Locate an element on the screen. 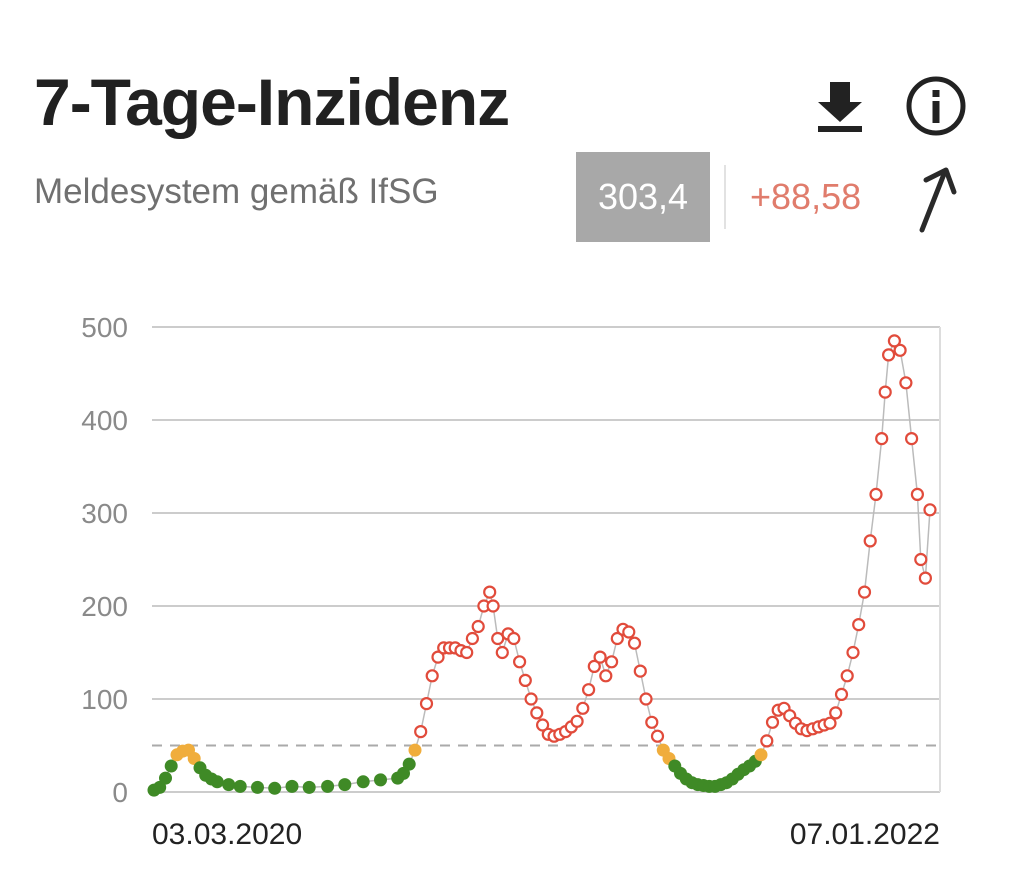 This screenshot has width=1012, height=894. download-icon is located at coordinates (840, 106).